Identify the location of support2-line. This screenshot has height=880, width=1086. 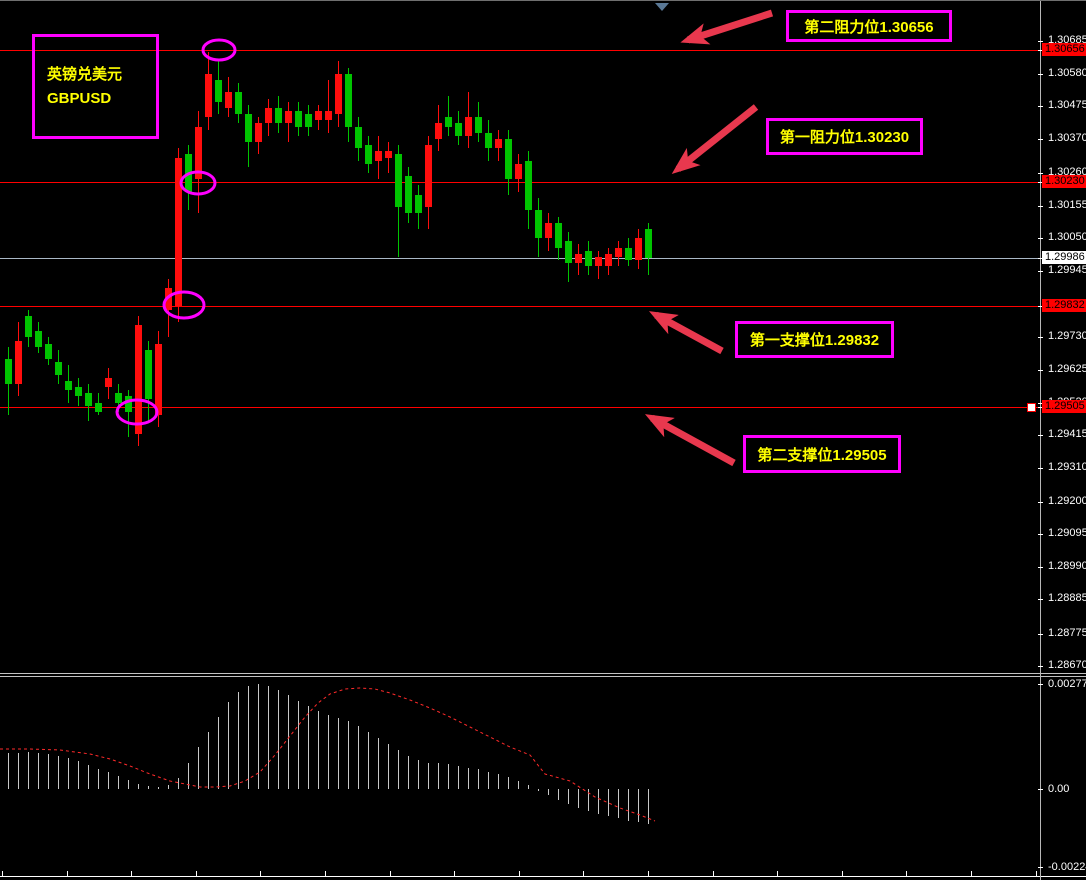
(520, 407).